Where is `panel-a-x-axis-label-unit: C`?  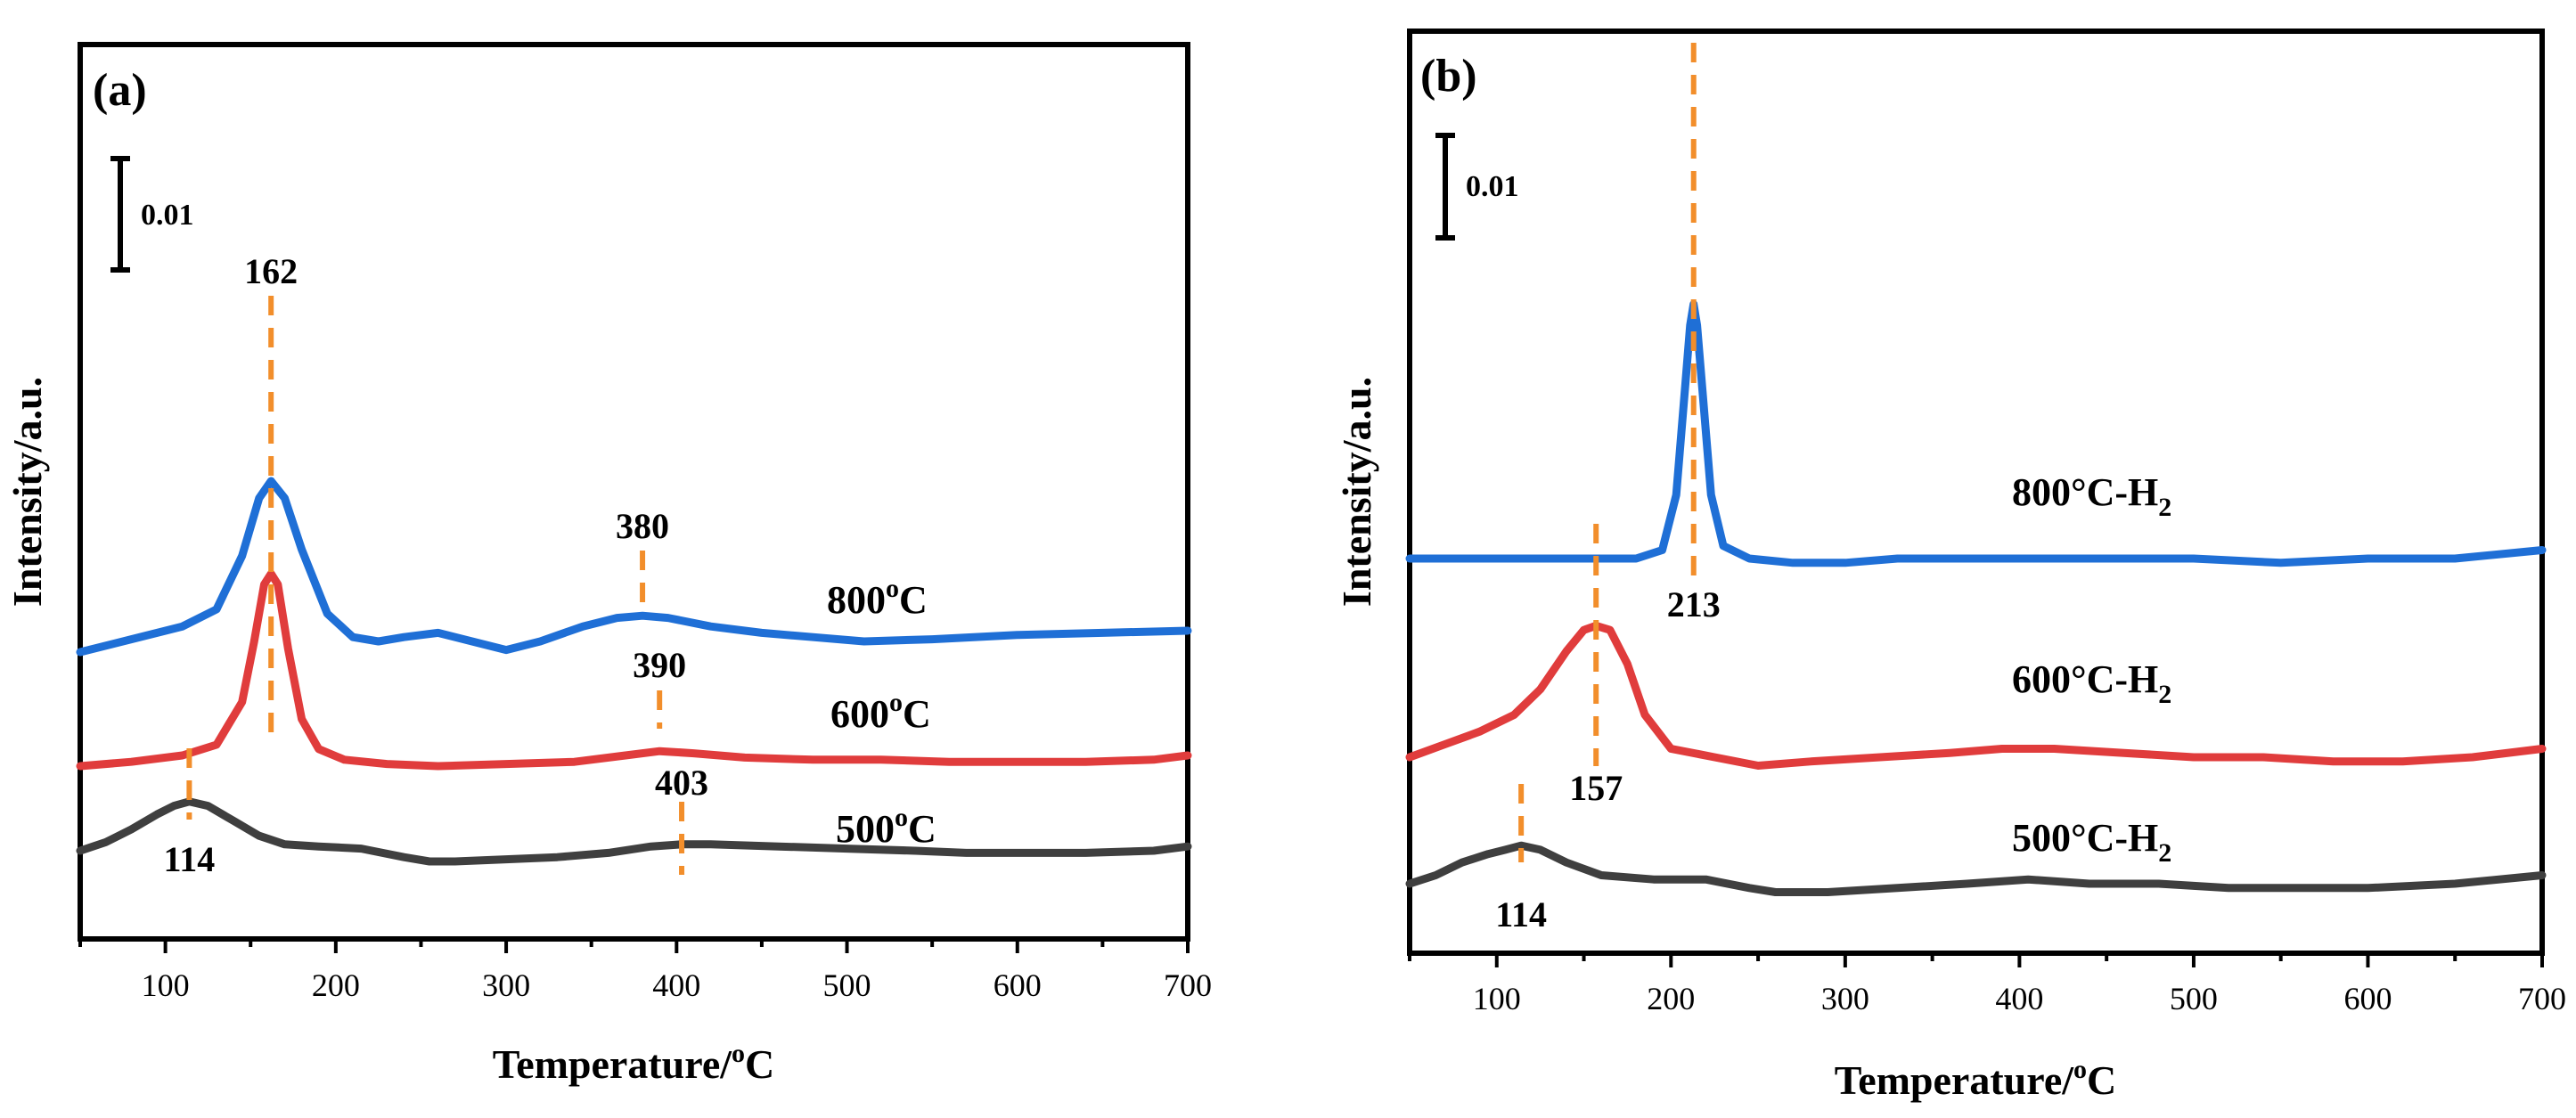 panel-a-x-axis-label-unit: C is located at coordinates (759, 1064).